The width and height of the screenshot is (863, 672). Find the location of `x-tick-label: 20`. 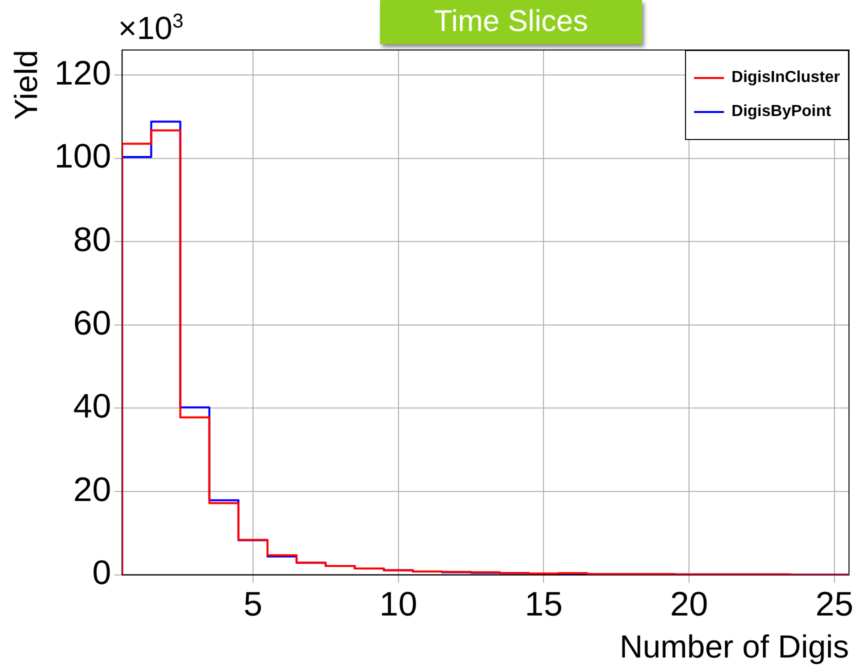

x-tick-label: 20 is located at coordinates (689, 605).